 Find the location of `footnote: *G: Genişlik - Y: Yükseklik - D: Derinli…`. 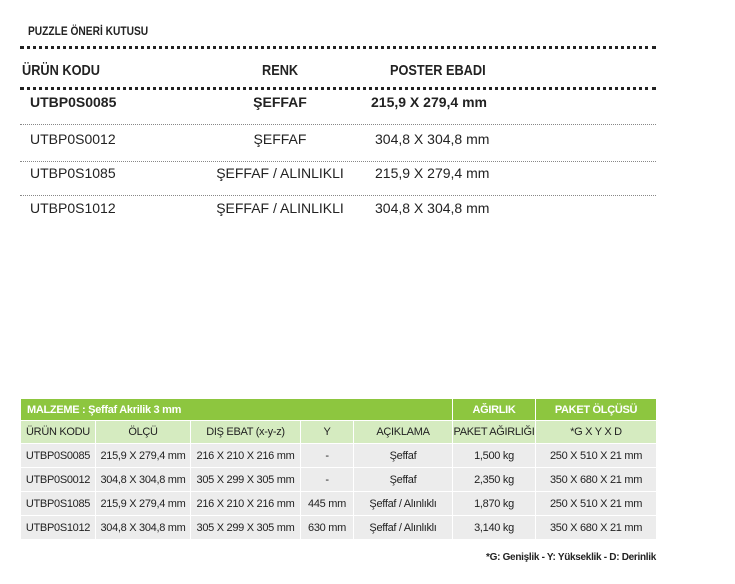

footnote: *G: Genişlik - Y: Yükseklik - D: Derinli… is located at coordinates (571, 557).